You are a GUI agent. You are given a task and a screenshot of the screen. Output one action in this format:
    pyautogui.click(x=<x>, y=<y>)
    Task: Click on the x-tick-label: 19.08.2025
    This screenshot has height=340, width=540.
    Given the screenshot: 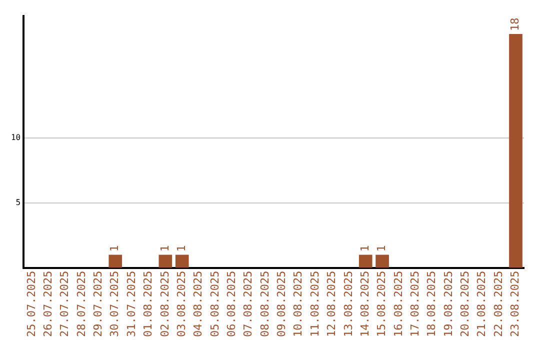 What is the action you would take?
    pyautogui.click(x=448, y=304)
    